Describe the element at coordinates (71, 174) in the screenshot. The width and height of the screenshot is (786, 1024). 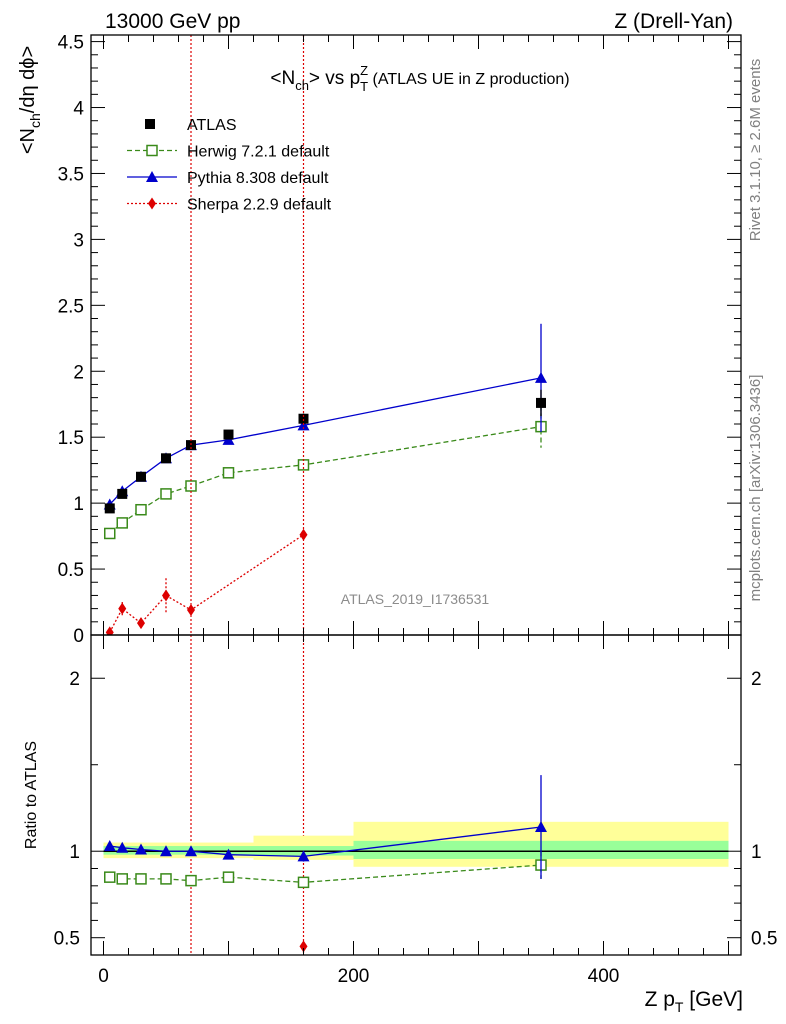
I see `main-ytick-label-7: 3.5` at that location.